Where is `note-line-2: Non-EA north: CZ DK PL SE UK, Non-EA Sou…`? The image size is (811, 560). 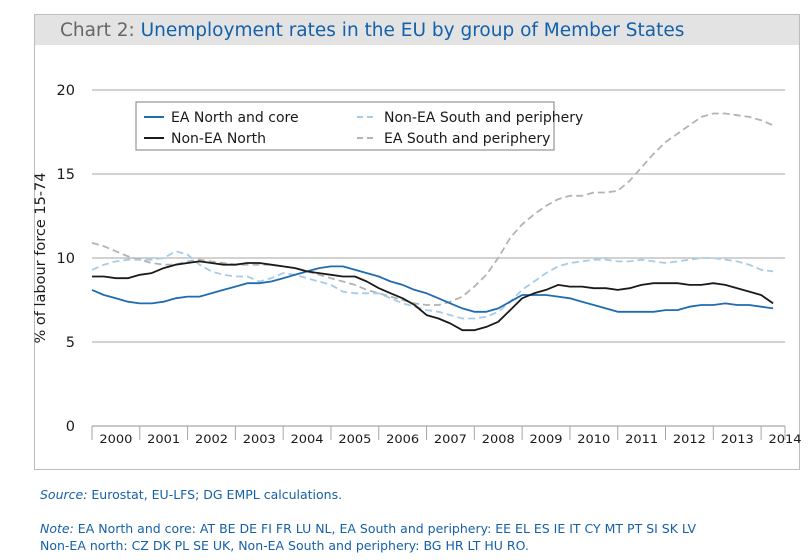
note-line-2: Non-EA north: CZ DK PL SE UK, Non-EA Sou… is located at coordinates (284, 545).